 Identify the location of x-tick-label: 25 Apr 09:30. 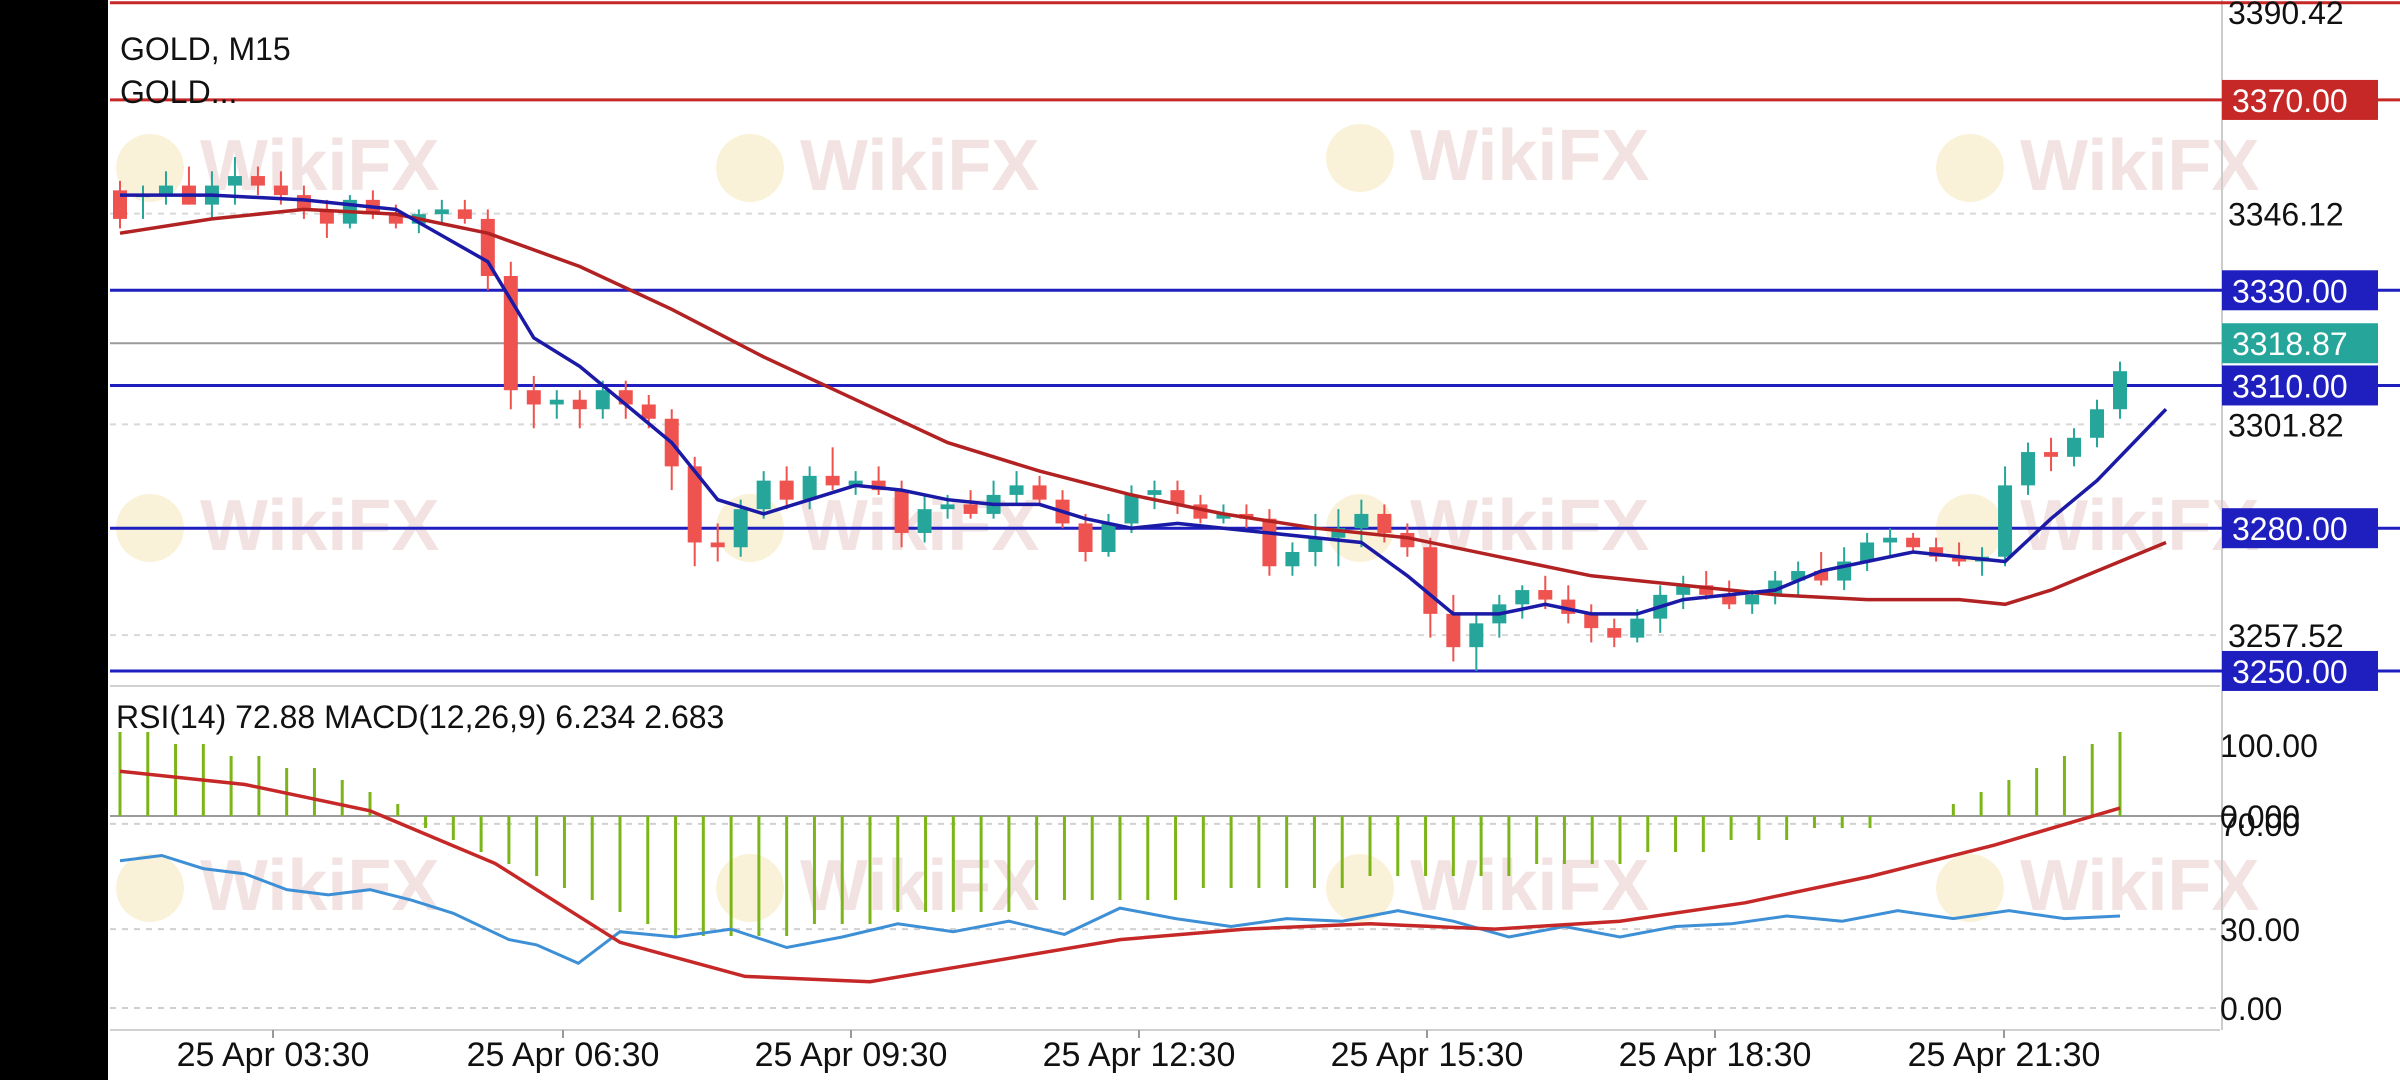
(851, 1055).